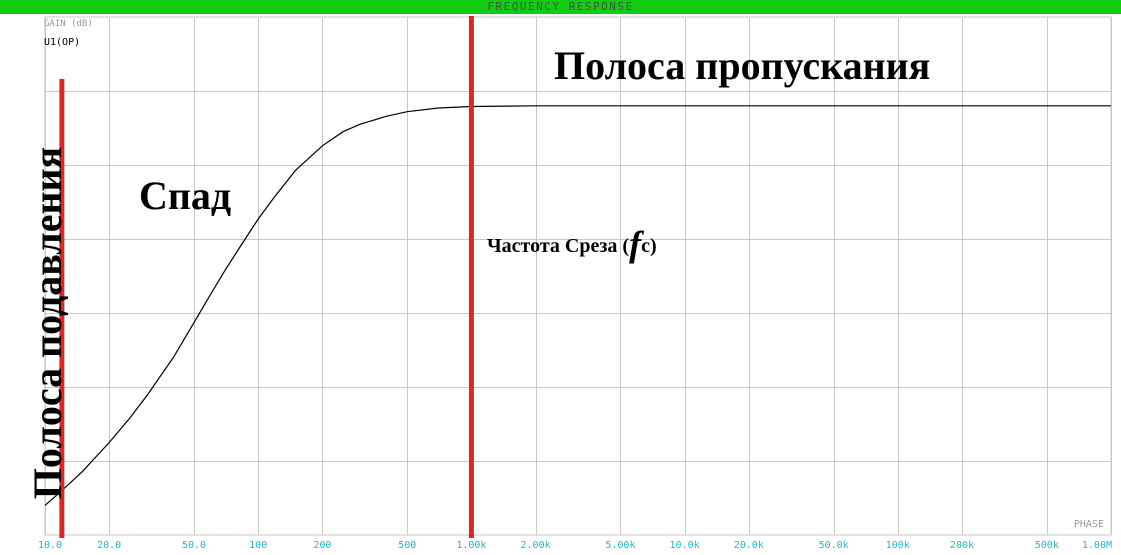  Describe the element at coordinates (834, 545) in the screenshot. I see `x-tick-label: 50.0k` at that location.